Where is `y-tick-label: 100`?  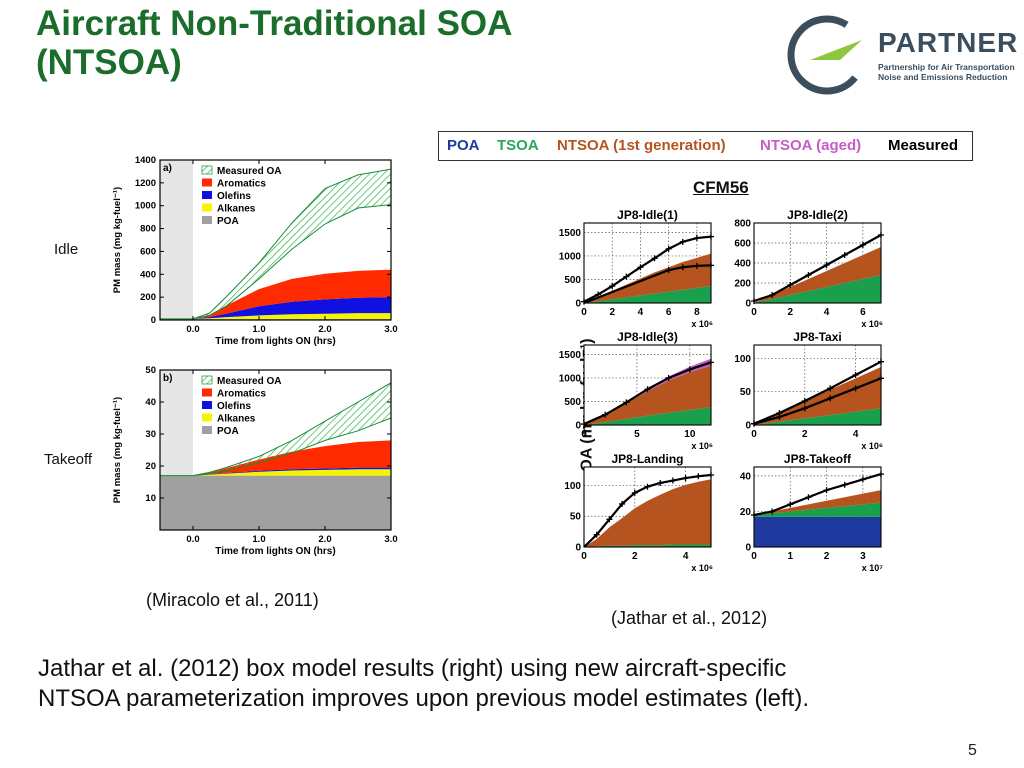 y-tick-label: 100 is located at coordinates (742, 359).